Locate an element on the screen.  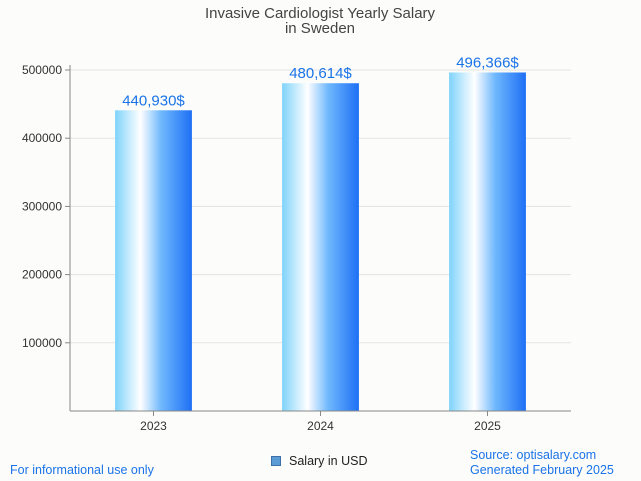
source-text: Source: optisalary.com is located at coordinates (533, 455).